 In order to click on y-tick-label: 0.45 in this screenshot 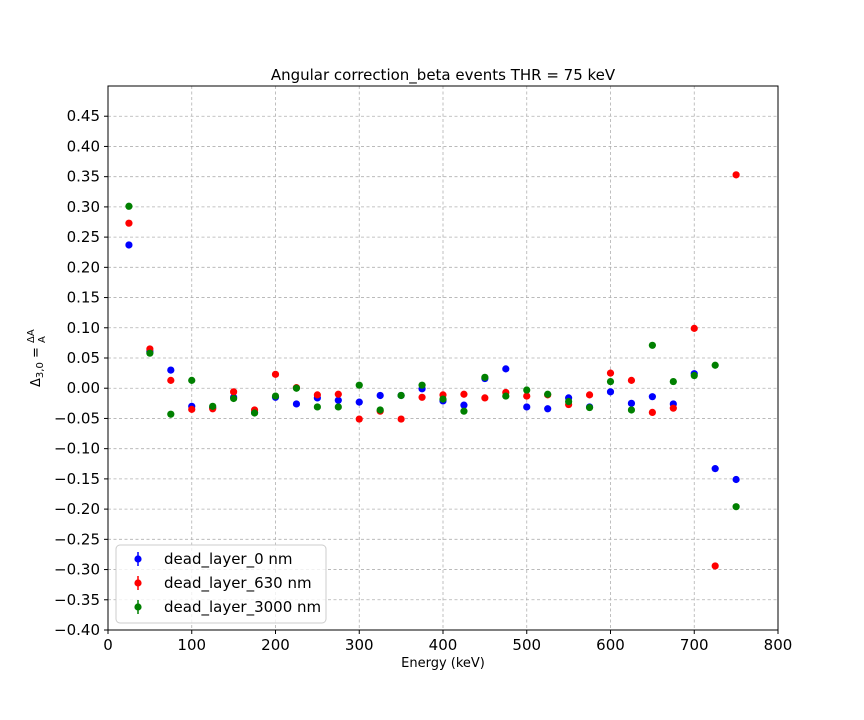, I will do `click(83, 116)`.